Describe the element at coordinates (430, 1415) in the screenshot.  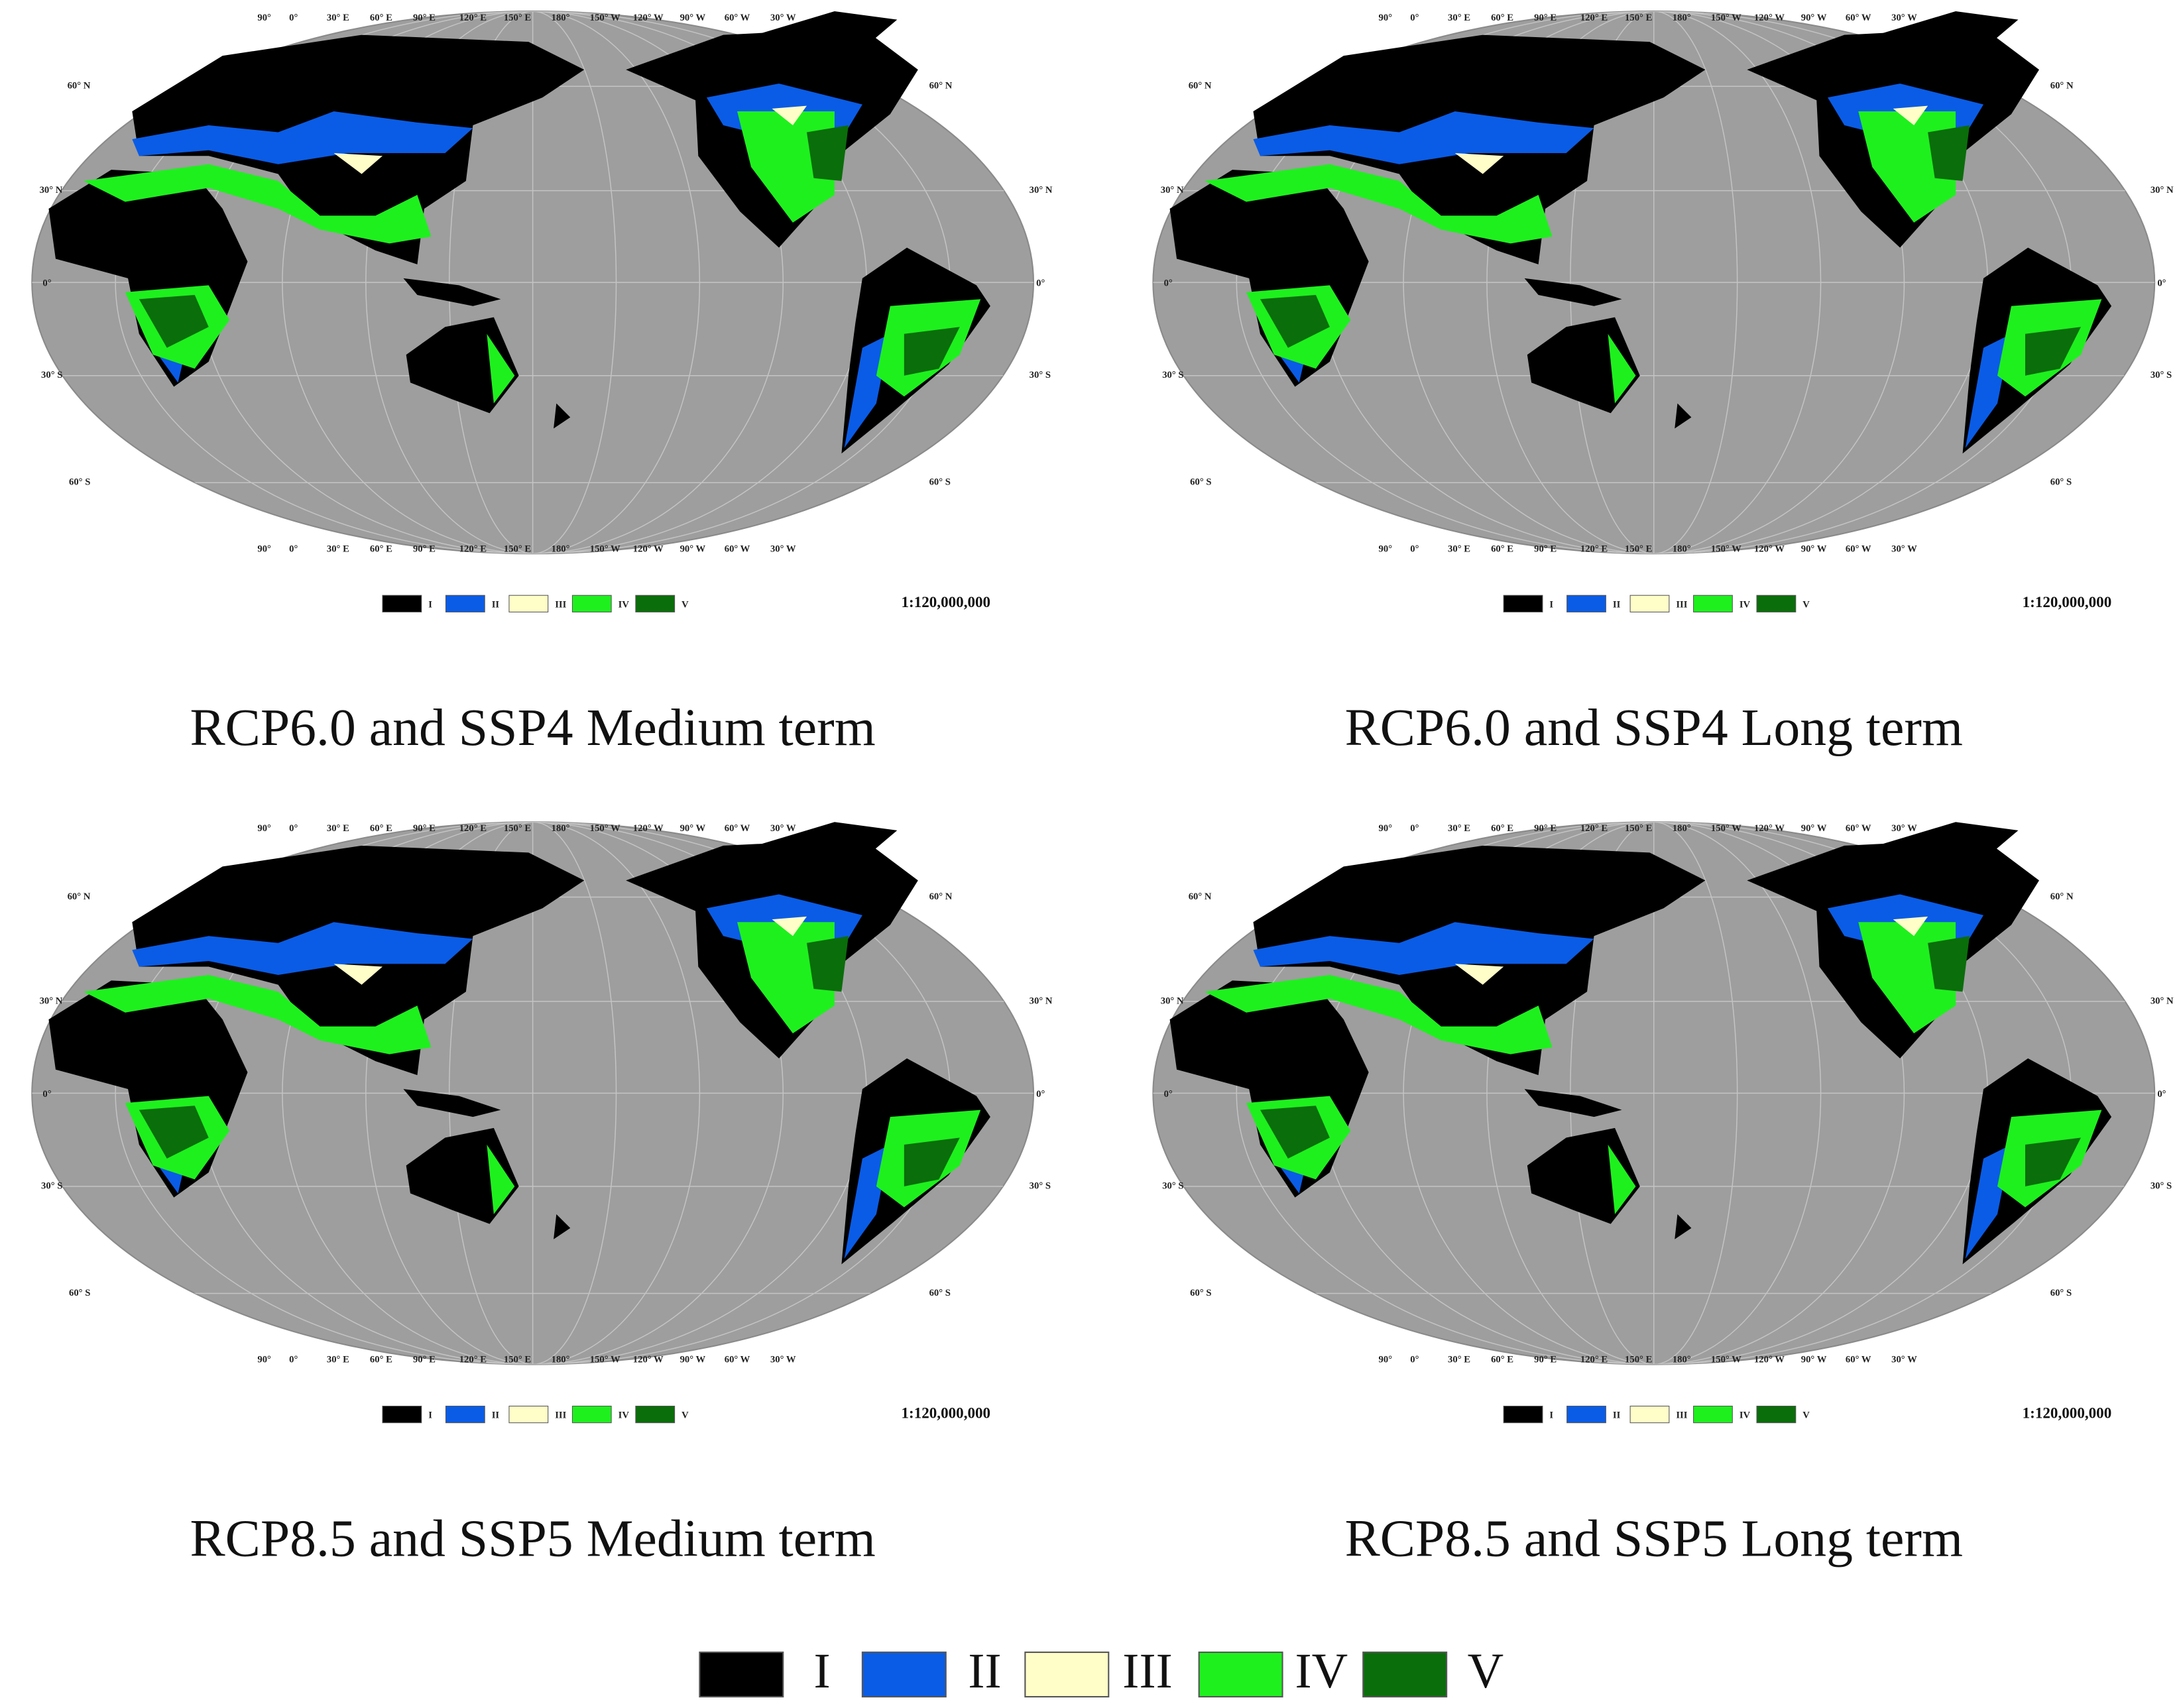
I see `legend-label: I` at that location.